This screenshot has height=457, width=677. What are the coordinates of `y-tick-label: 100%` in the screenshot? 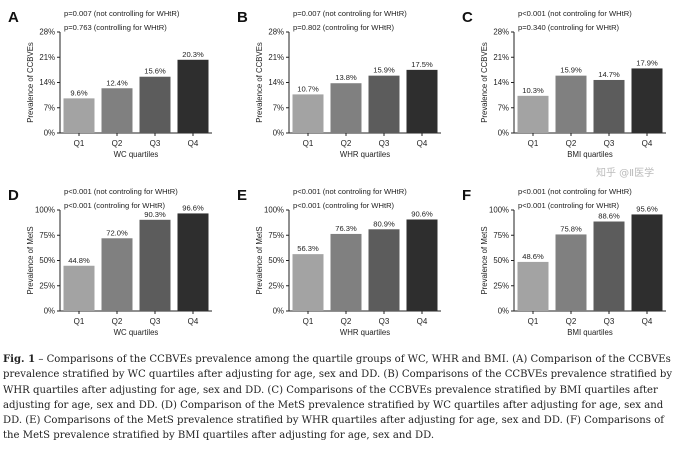 It's located at (274, 210).